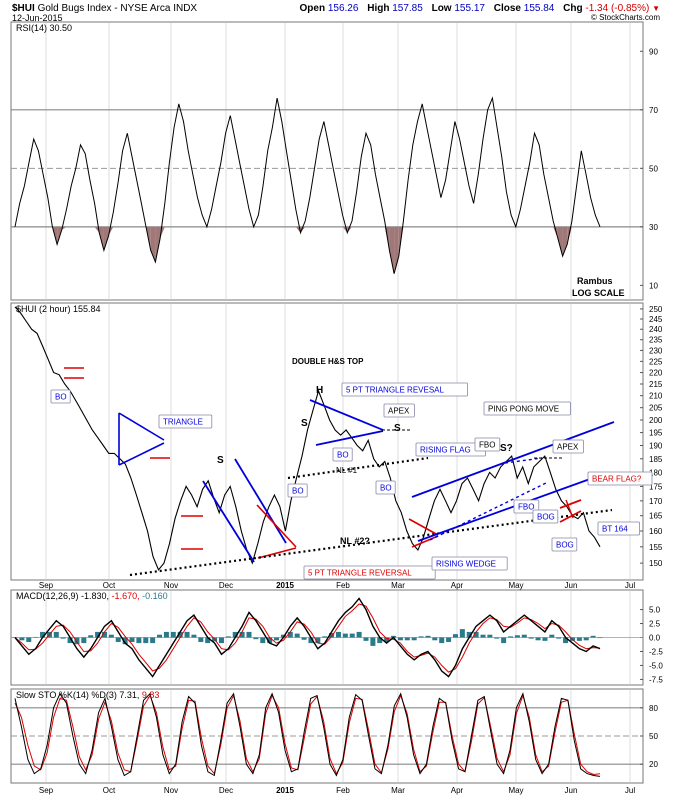  I want to click on triangle-label-box, so click(185, 421).